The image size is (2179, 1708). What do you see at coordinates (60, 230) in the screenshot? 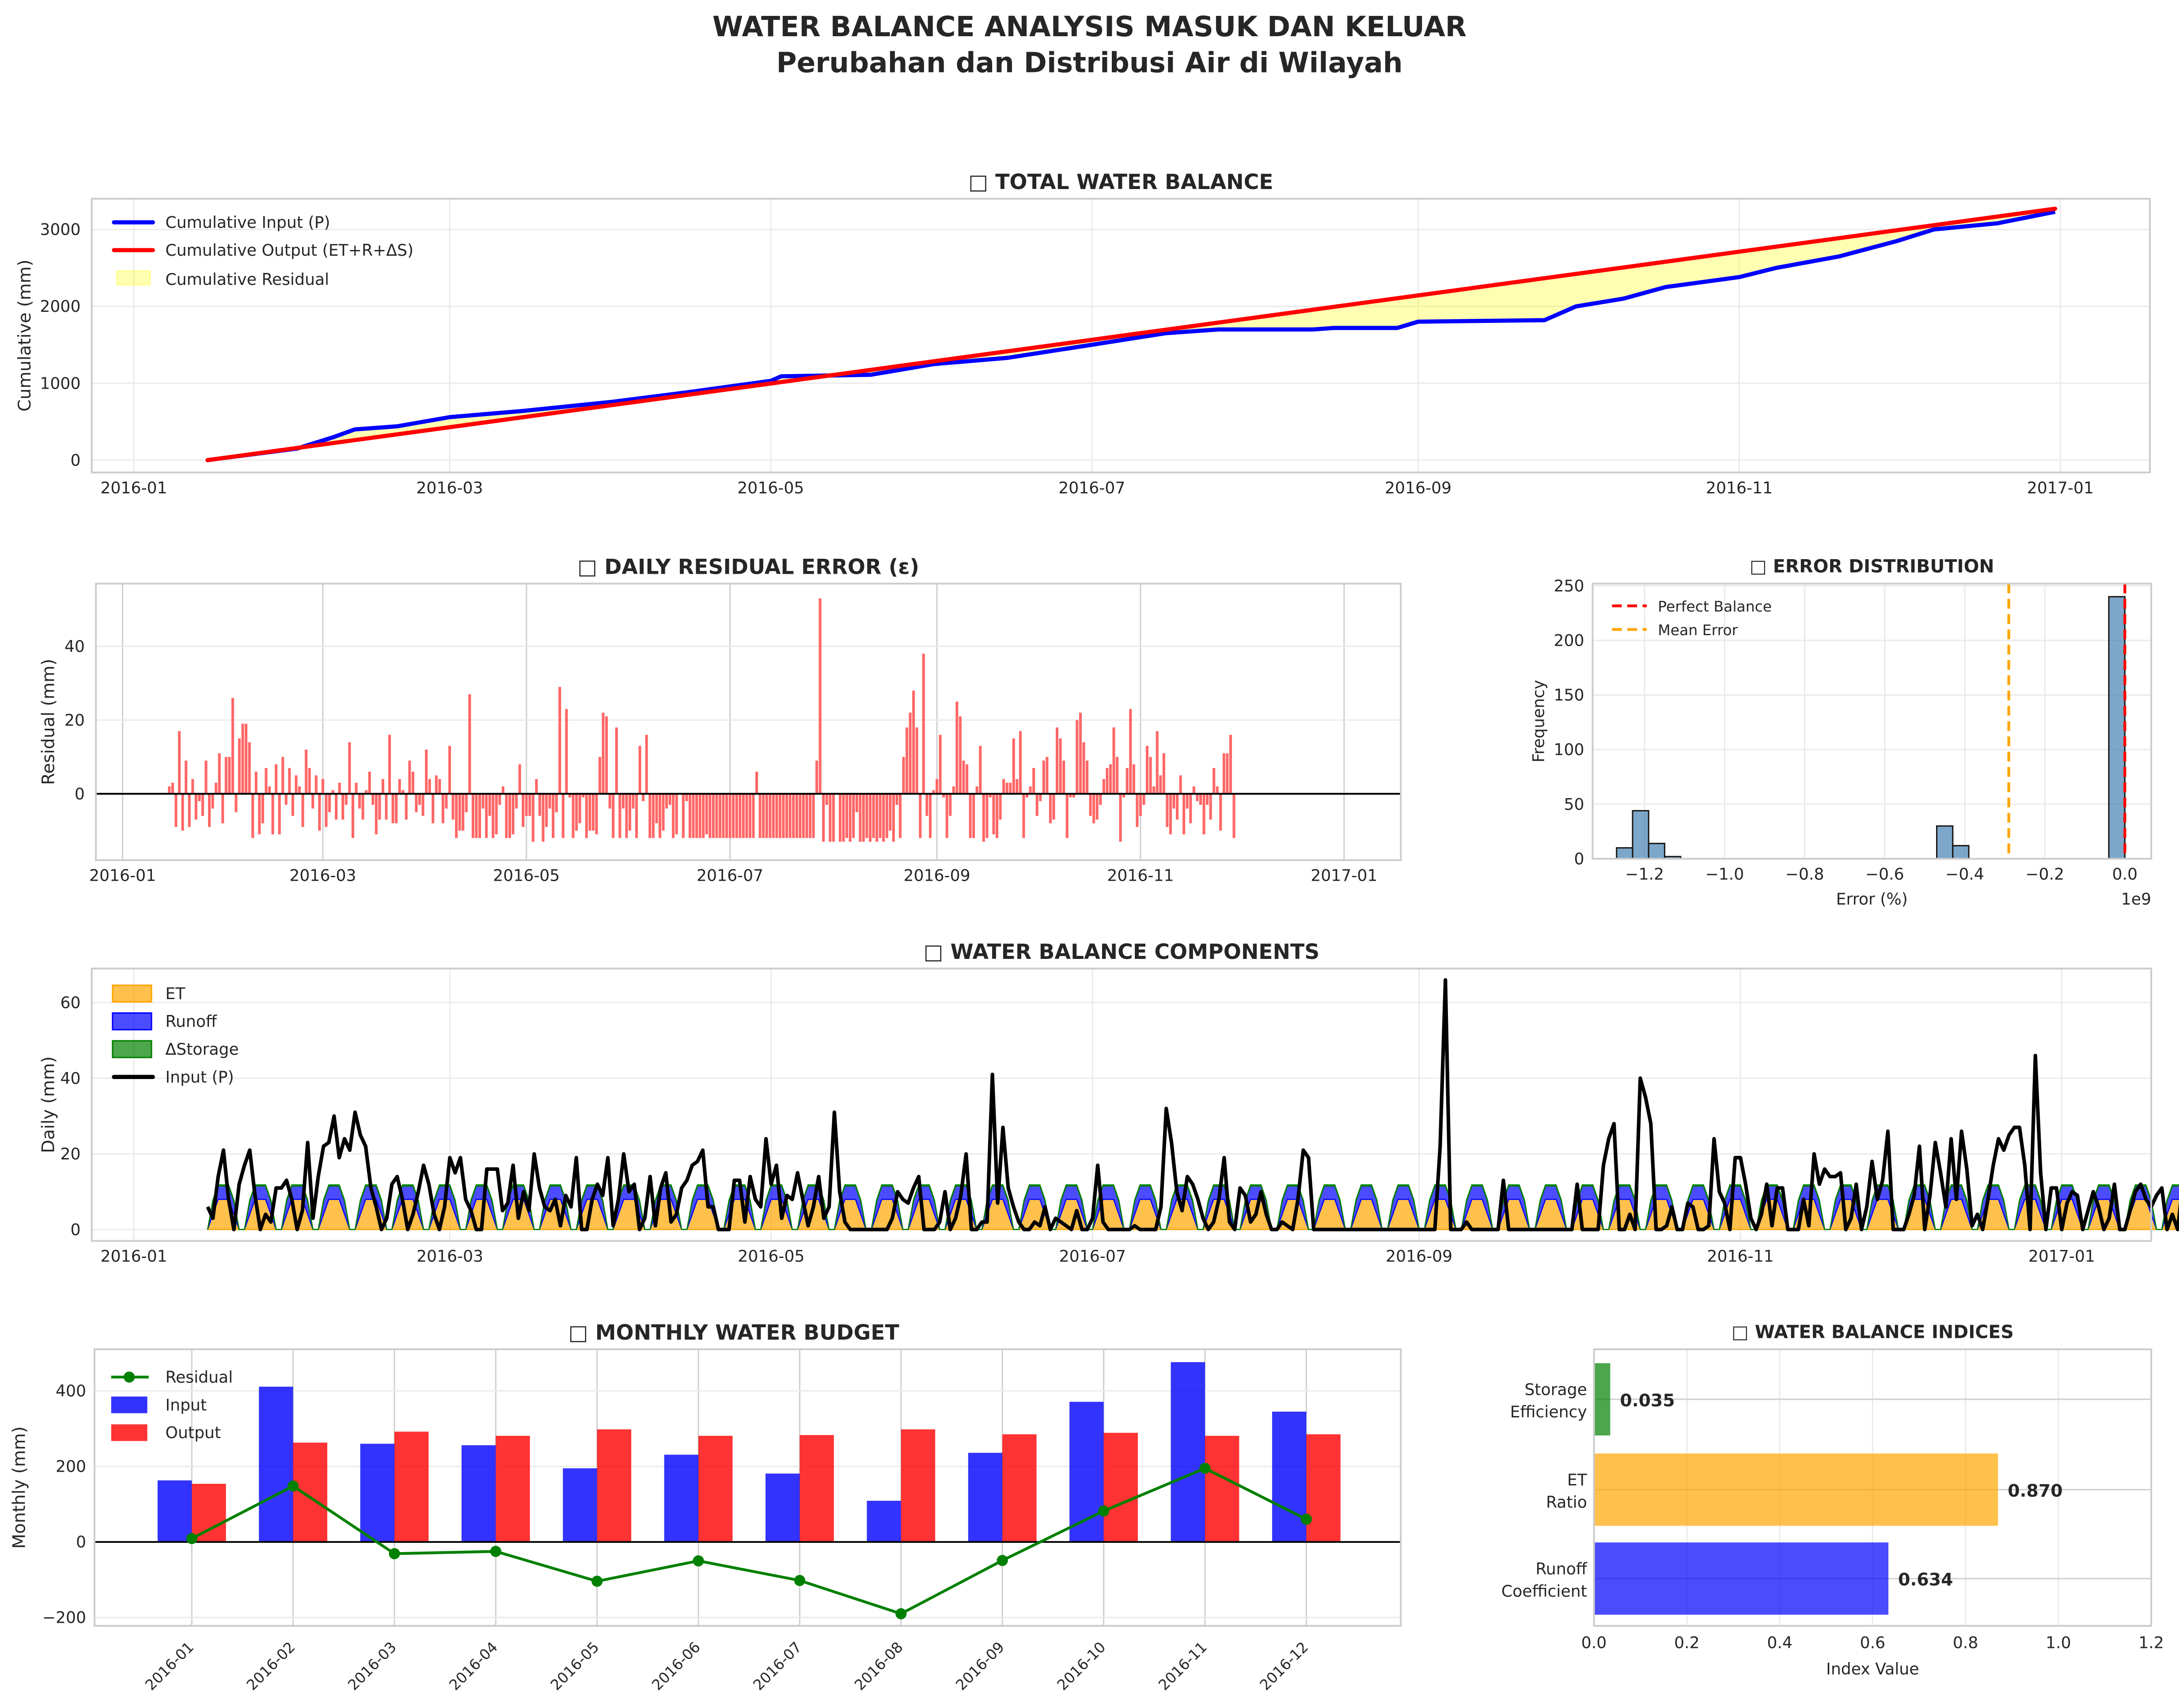
I see `y-tick-label: 3000` at bounding box center [60, 230].